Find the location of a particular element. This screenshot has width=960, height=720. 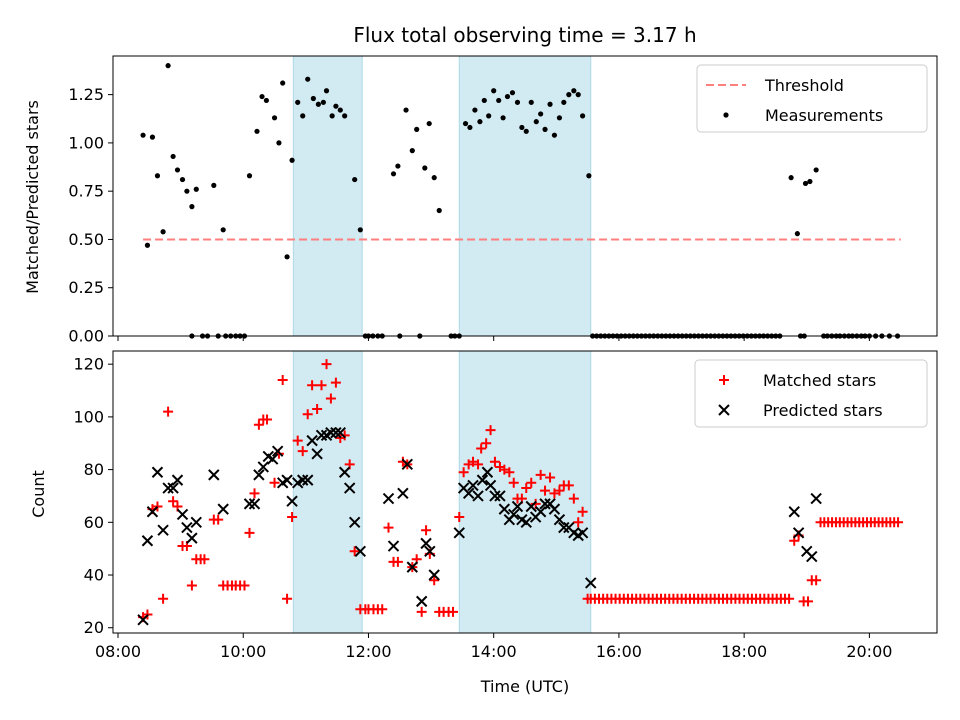

y-tick-label: 60 is located at coordinates (94, 522).